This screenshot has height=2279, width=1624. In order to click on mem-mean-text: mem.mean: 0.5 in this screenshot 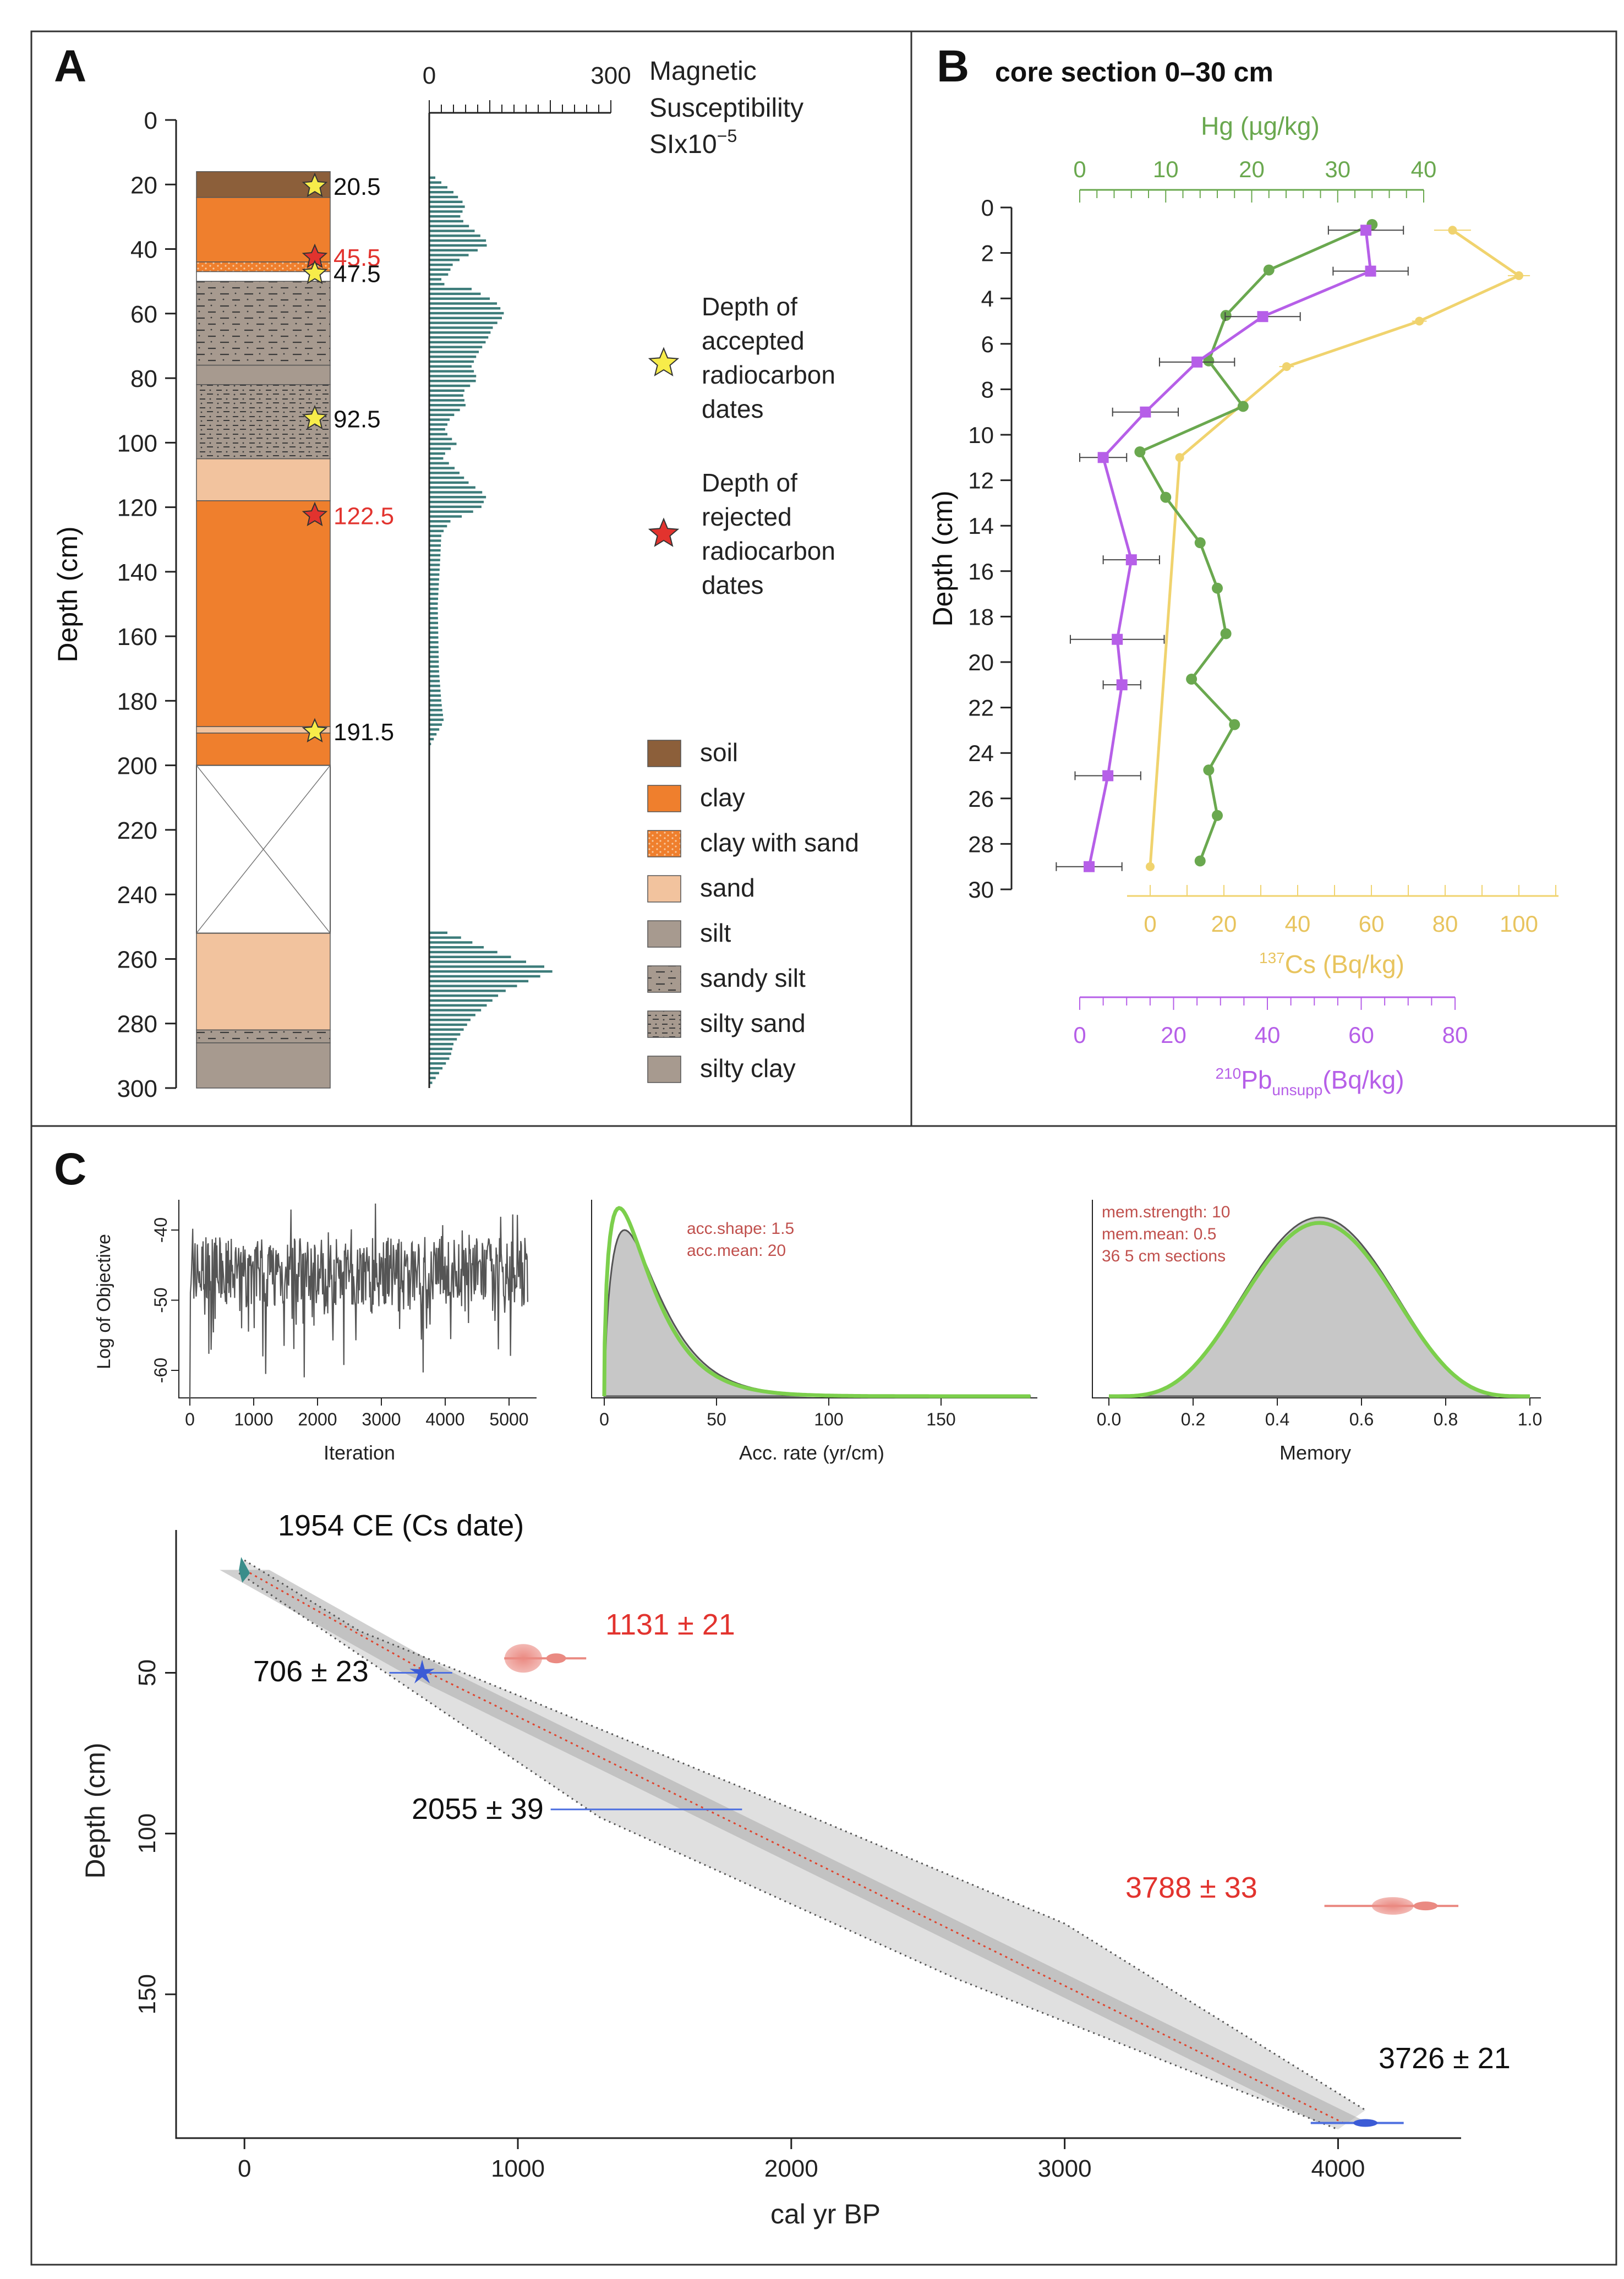, I will do `click(1159, 1234)`.